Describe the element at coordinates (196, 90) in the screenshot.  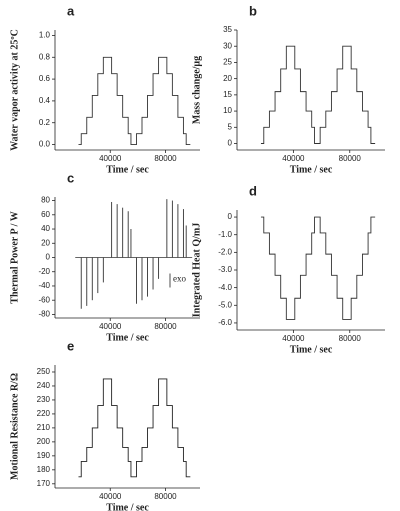
I see `y-axis-label: Mass change/μg` at that location.